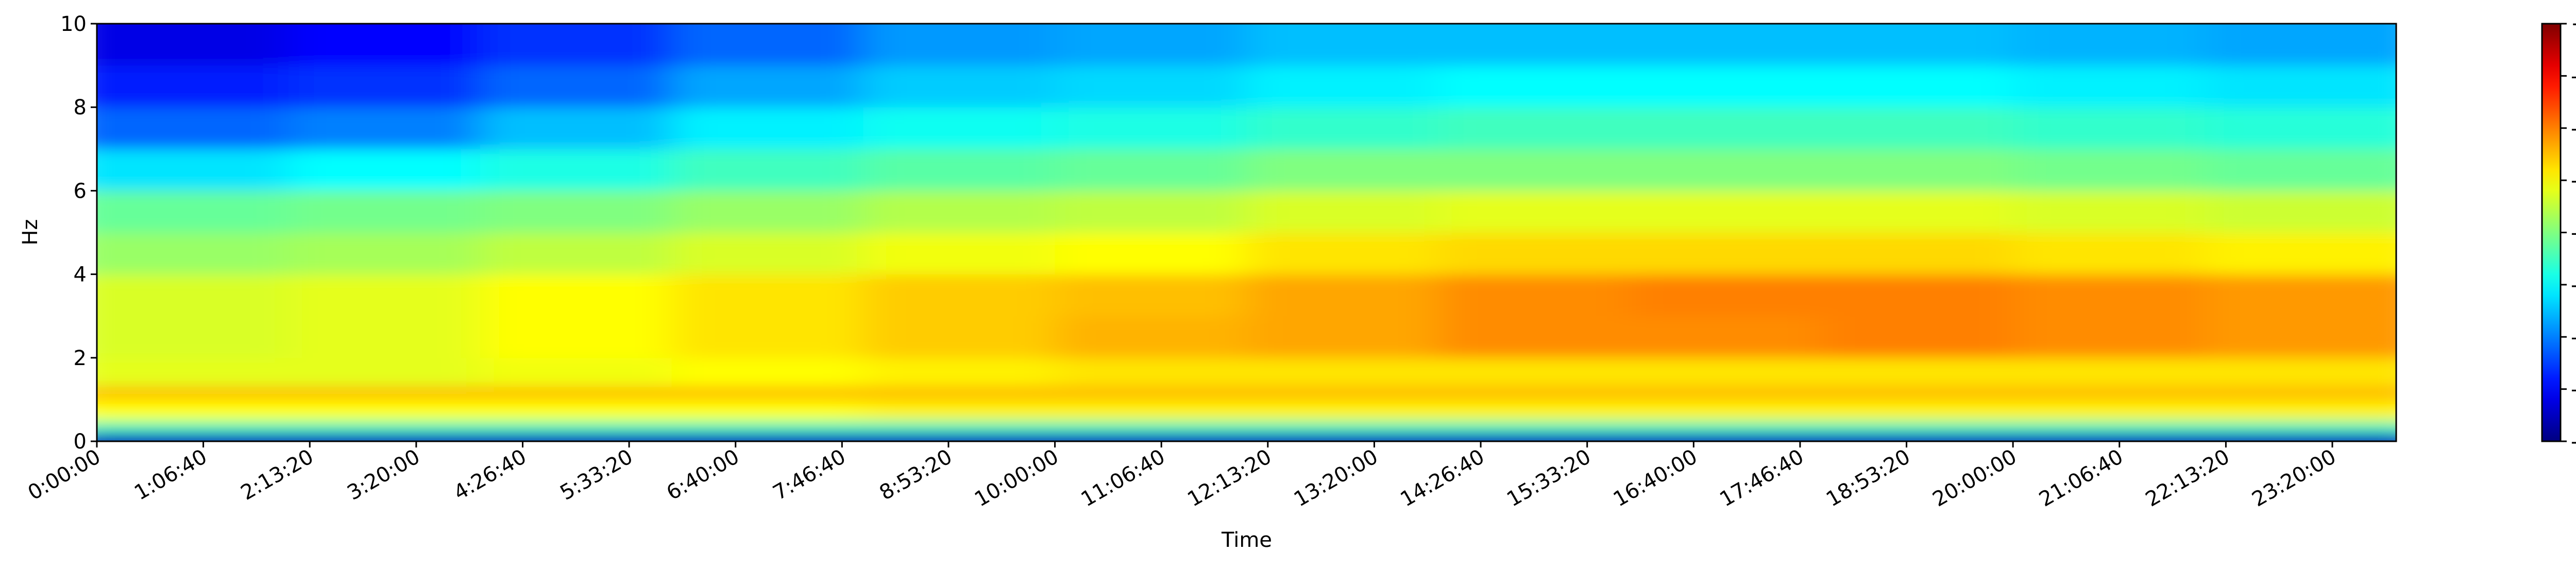  Describe the element at coordinates (1017, 478) in the screenshot. I see `x-tick-label: 10:00:00` at that location.